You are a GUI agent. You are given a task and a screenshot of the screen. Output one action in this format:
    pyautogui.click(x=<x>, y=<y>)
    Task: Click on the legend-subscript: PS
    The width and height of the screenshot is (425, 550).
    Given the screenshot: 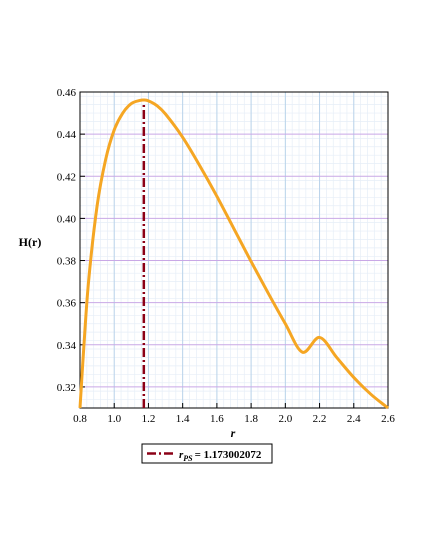 What is the action you would take?
    pyautogui.click(x=188, y=458)
    